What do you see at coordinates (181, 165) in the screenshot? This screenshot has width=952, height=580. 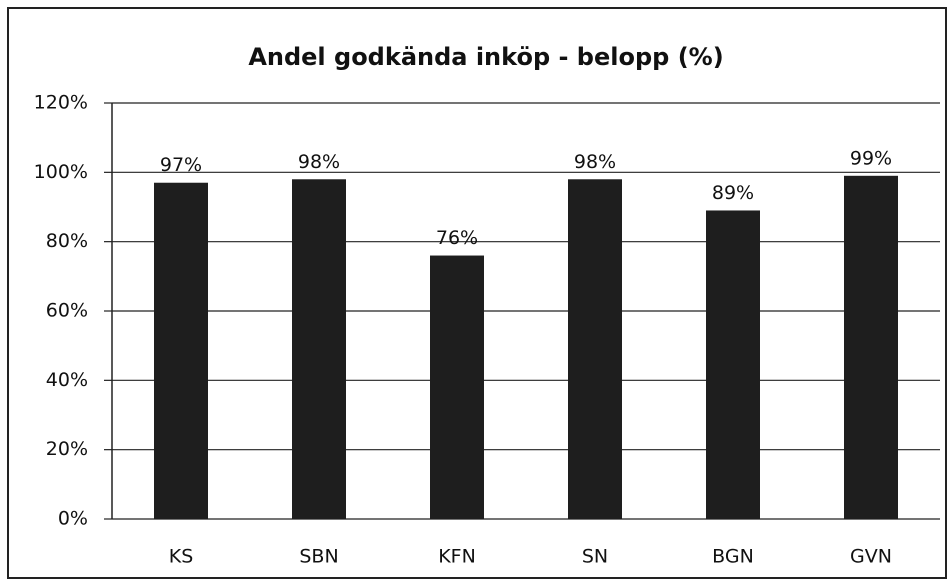 I see `data-label: 97%` at bounding box center [181, 165].